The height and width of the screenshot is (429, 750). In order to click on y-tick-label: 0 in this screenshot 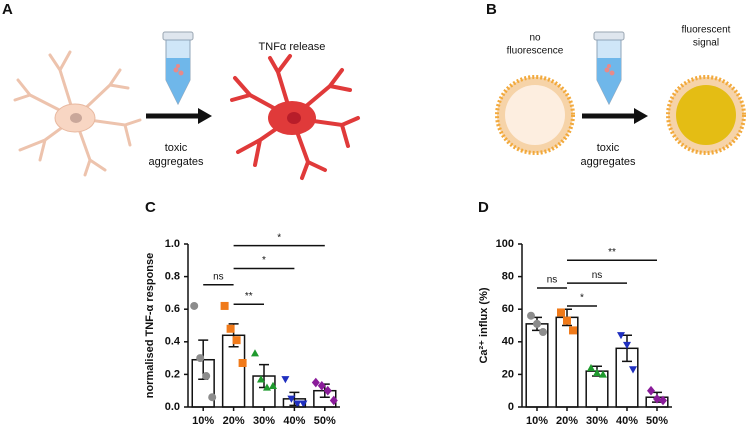, I will do `click(511, 407)`.